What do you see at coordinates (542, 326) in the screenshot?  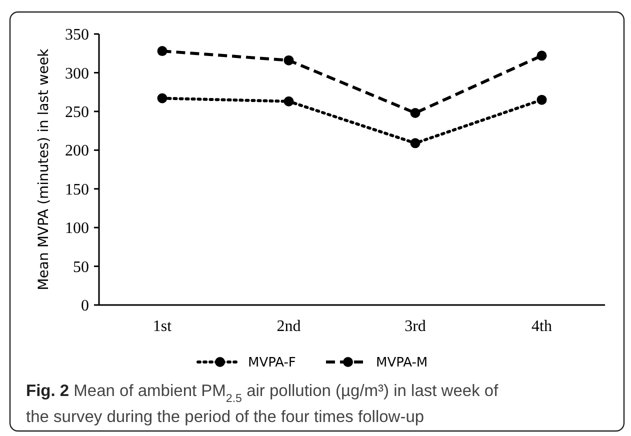 I see `x-tick-label: 4th` at bounding box center [542, 326].